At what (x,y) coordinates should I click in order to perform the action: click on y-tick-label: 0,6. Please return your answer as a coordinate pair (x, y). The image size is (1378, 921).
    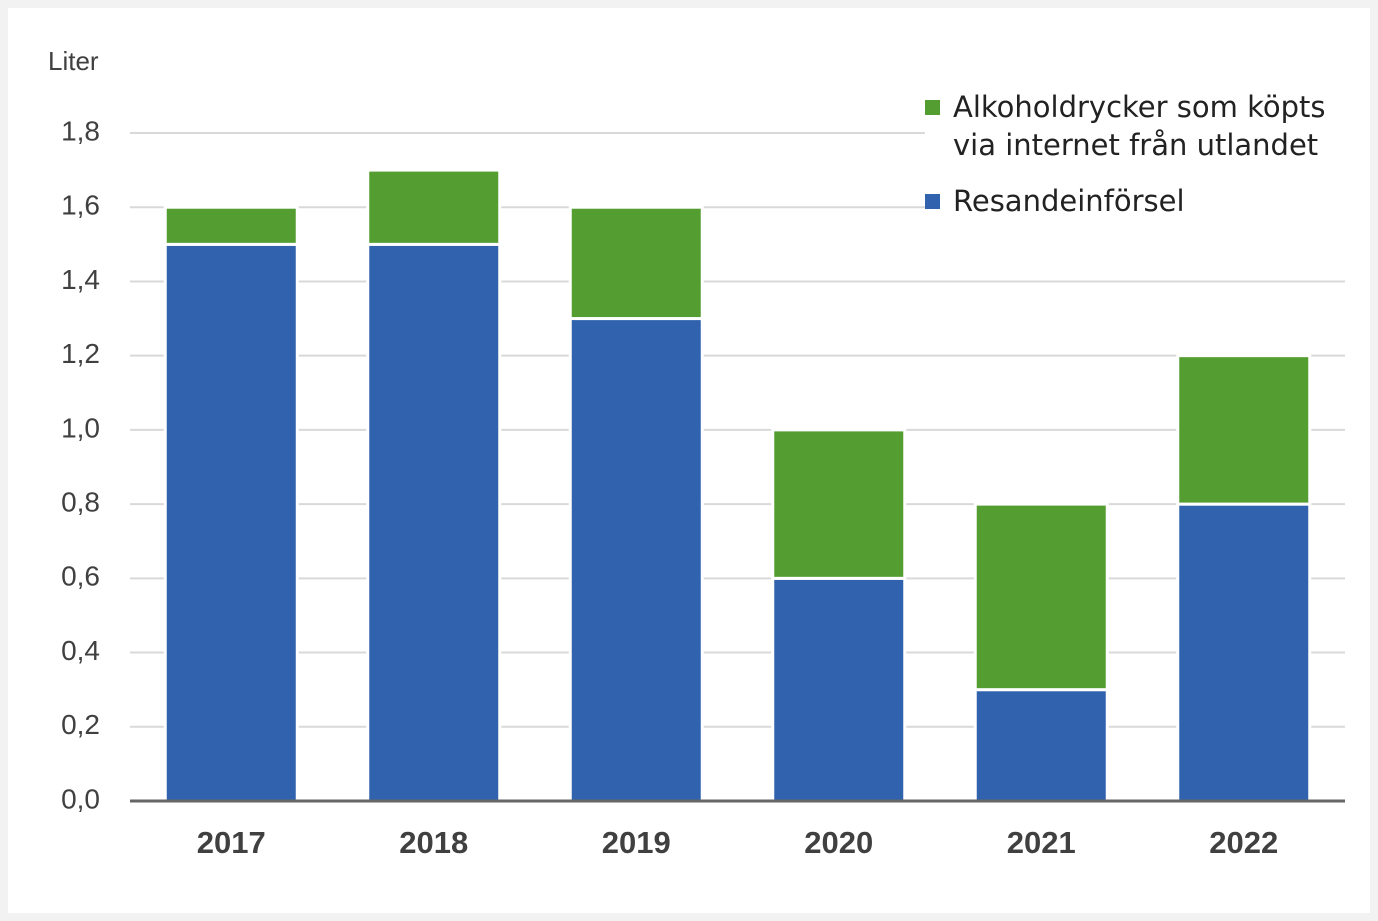
    Looking at the image, I should click on (80, 576).